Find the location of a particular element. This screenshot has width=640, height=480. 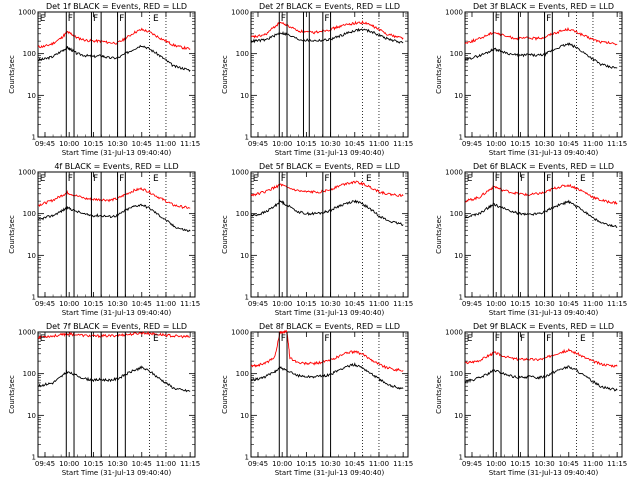

panel-title: Det 9f BLACK = Events, RED = LLD is located at coordinates (543, 326).